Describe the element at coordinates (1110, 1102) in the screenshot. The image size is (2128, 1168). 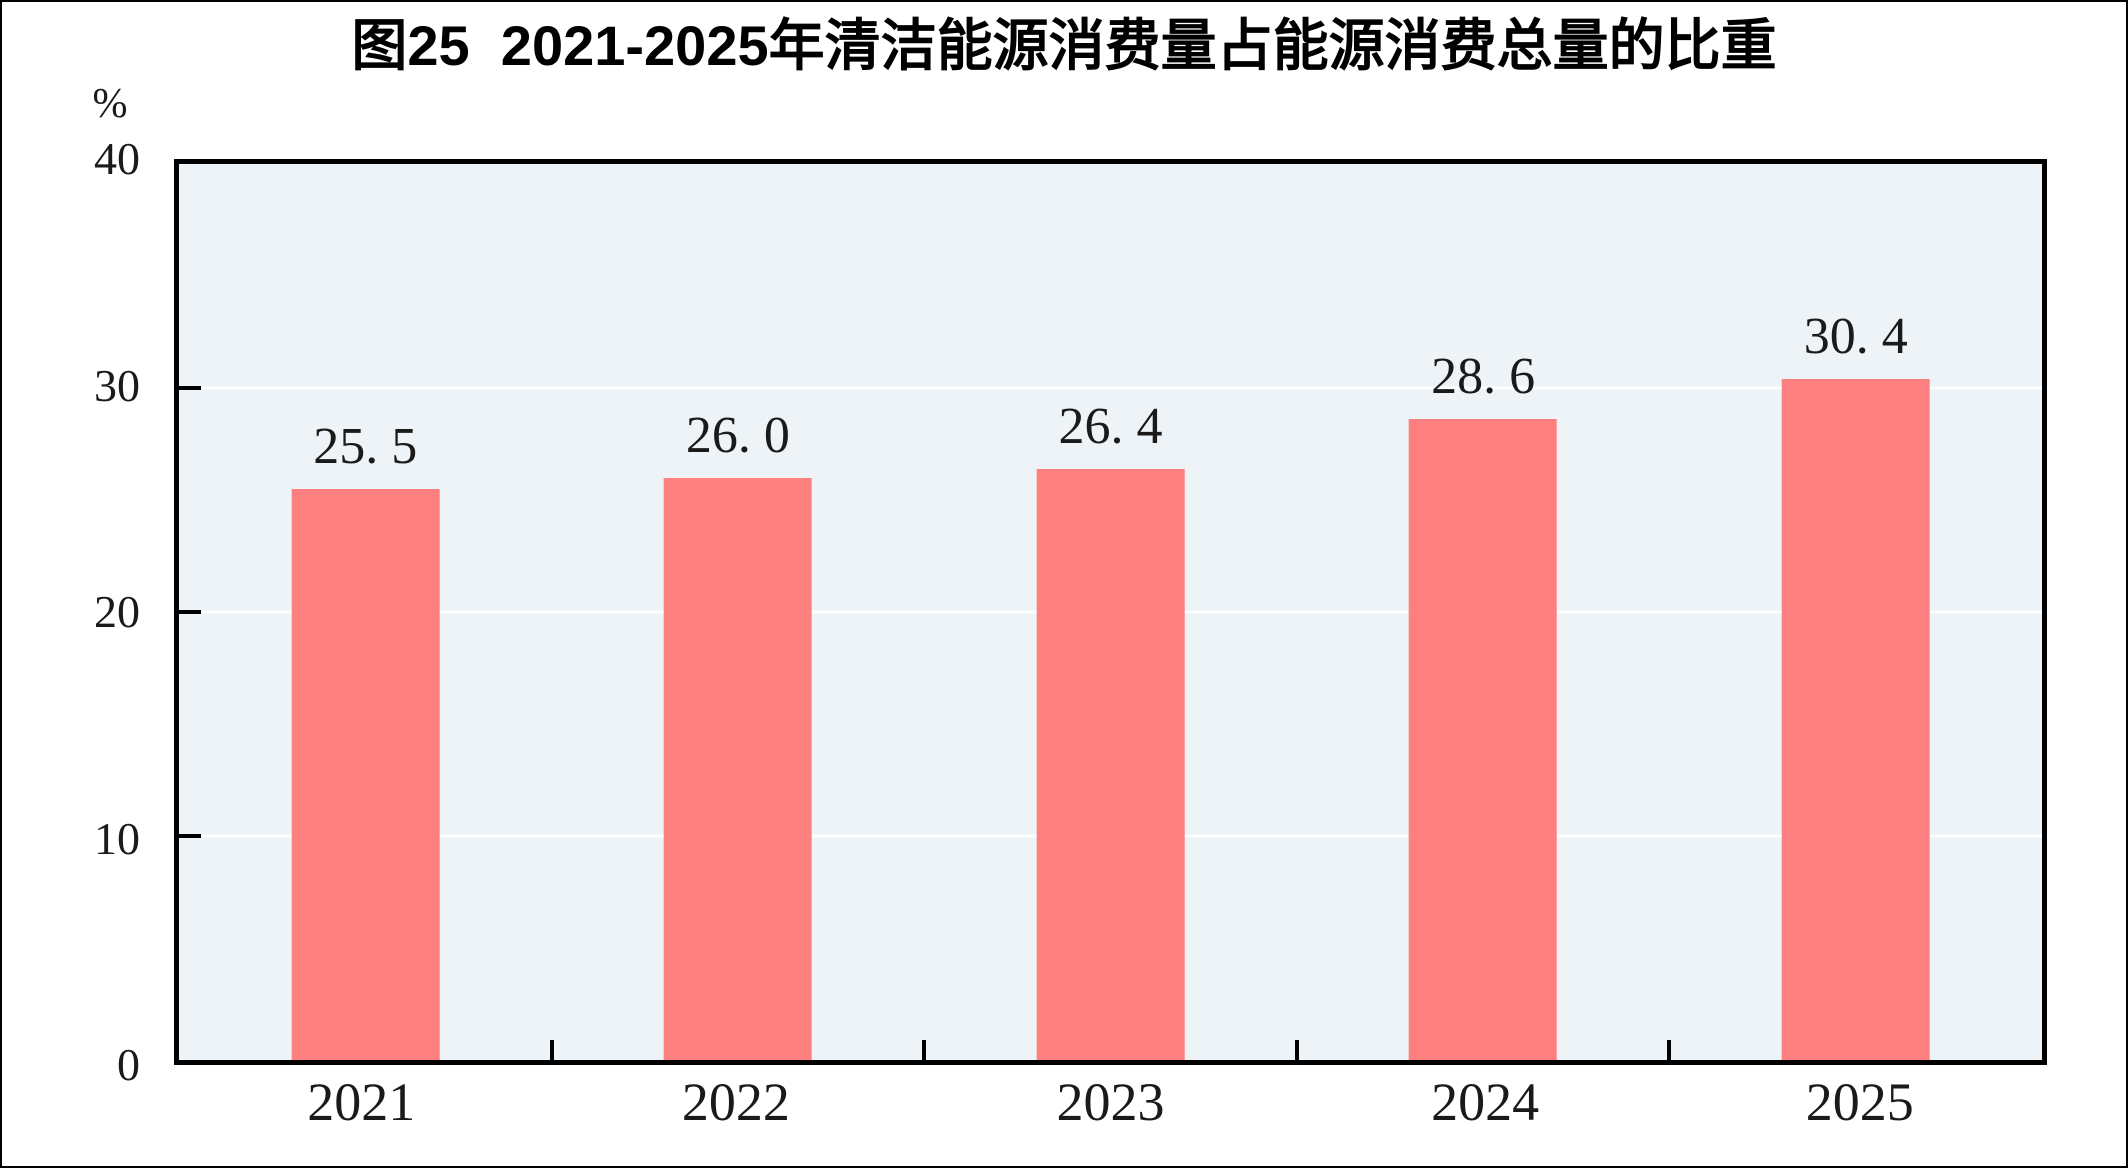
I see `x-axis-label-2023: 2023` at that location.